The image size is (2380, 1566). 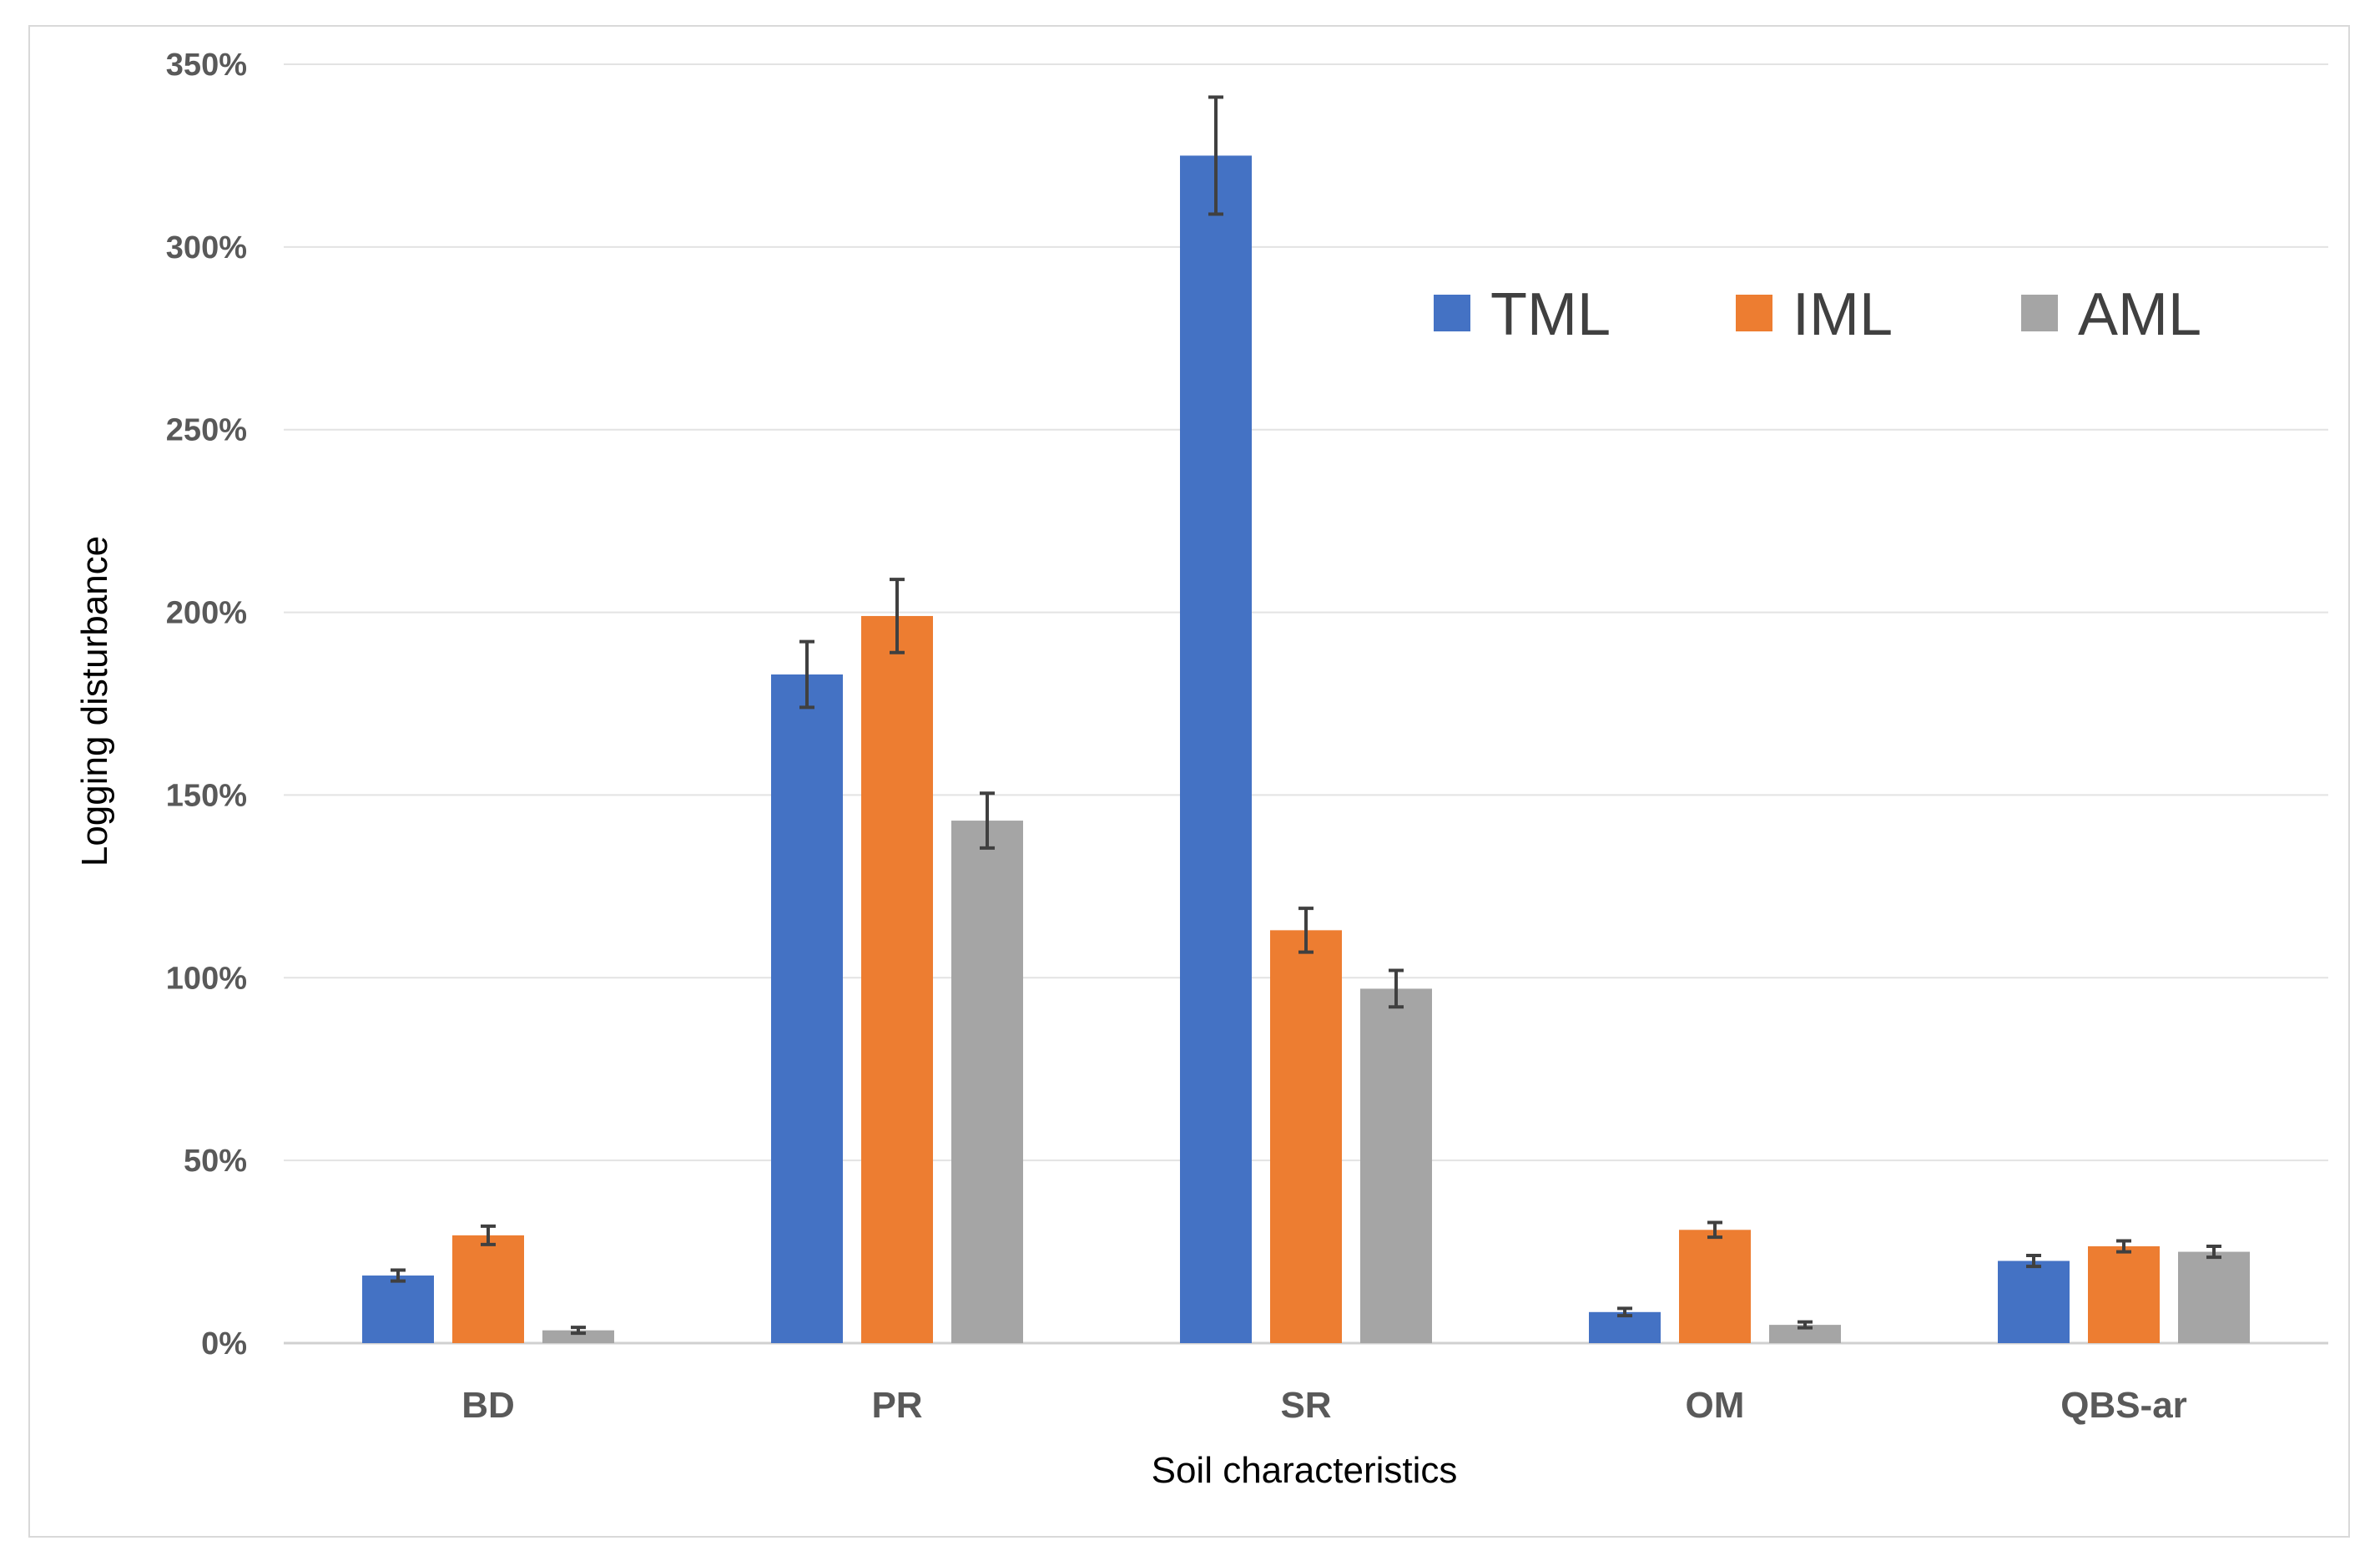 I want to click on bar-iml-sr, so click(x=1306, y=1136).